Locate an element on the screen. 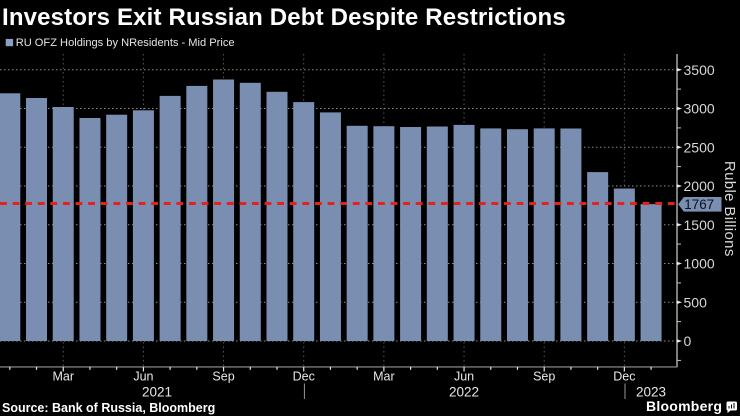  svg-text: Bloomberg is located at coordinates (684, 406).